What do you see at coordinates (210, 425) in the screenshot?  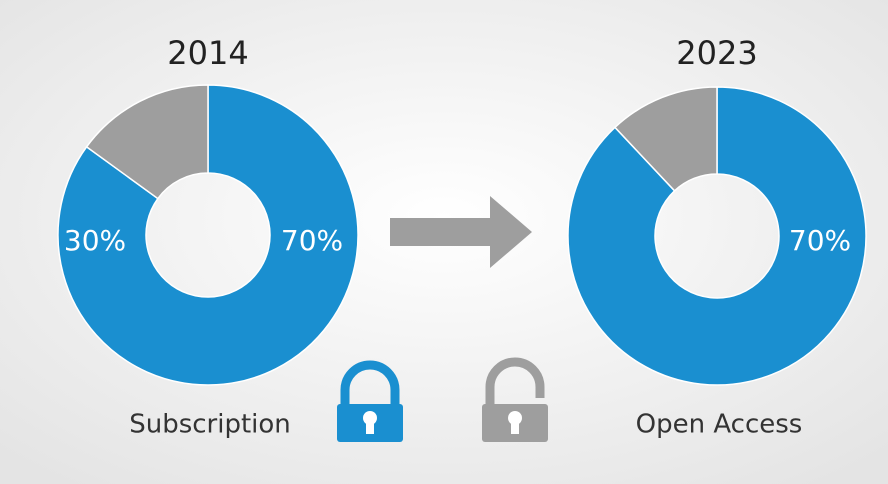 I see `chart-label: Subscription` at bounding box center [210, 425].